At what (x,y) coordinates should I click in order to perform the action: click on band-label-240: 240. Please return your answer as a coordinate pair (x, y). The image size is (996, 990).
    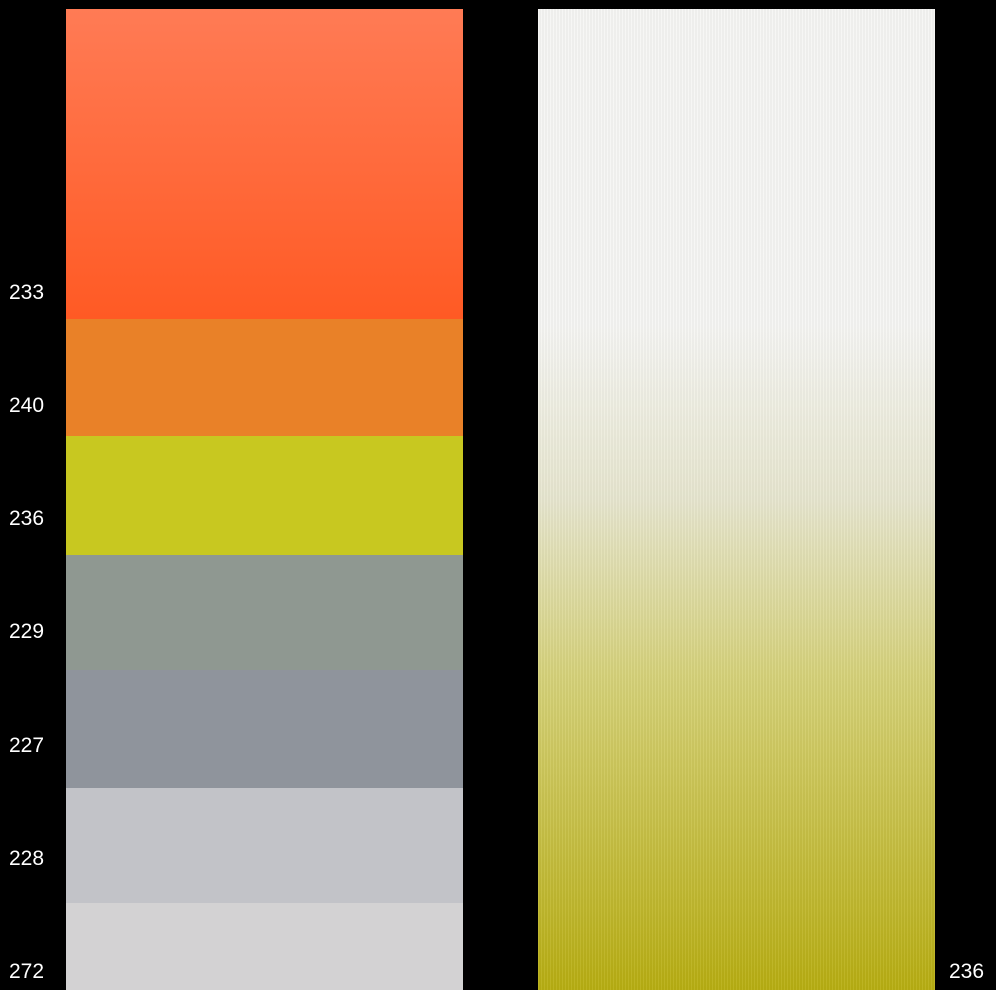
    Looking at the image, I should click on (27, 405).